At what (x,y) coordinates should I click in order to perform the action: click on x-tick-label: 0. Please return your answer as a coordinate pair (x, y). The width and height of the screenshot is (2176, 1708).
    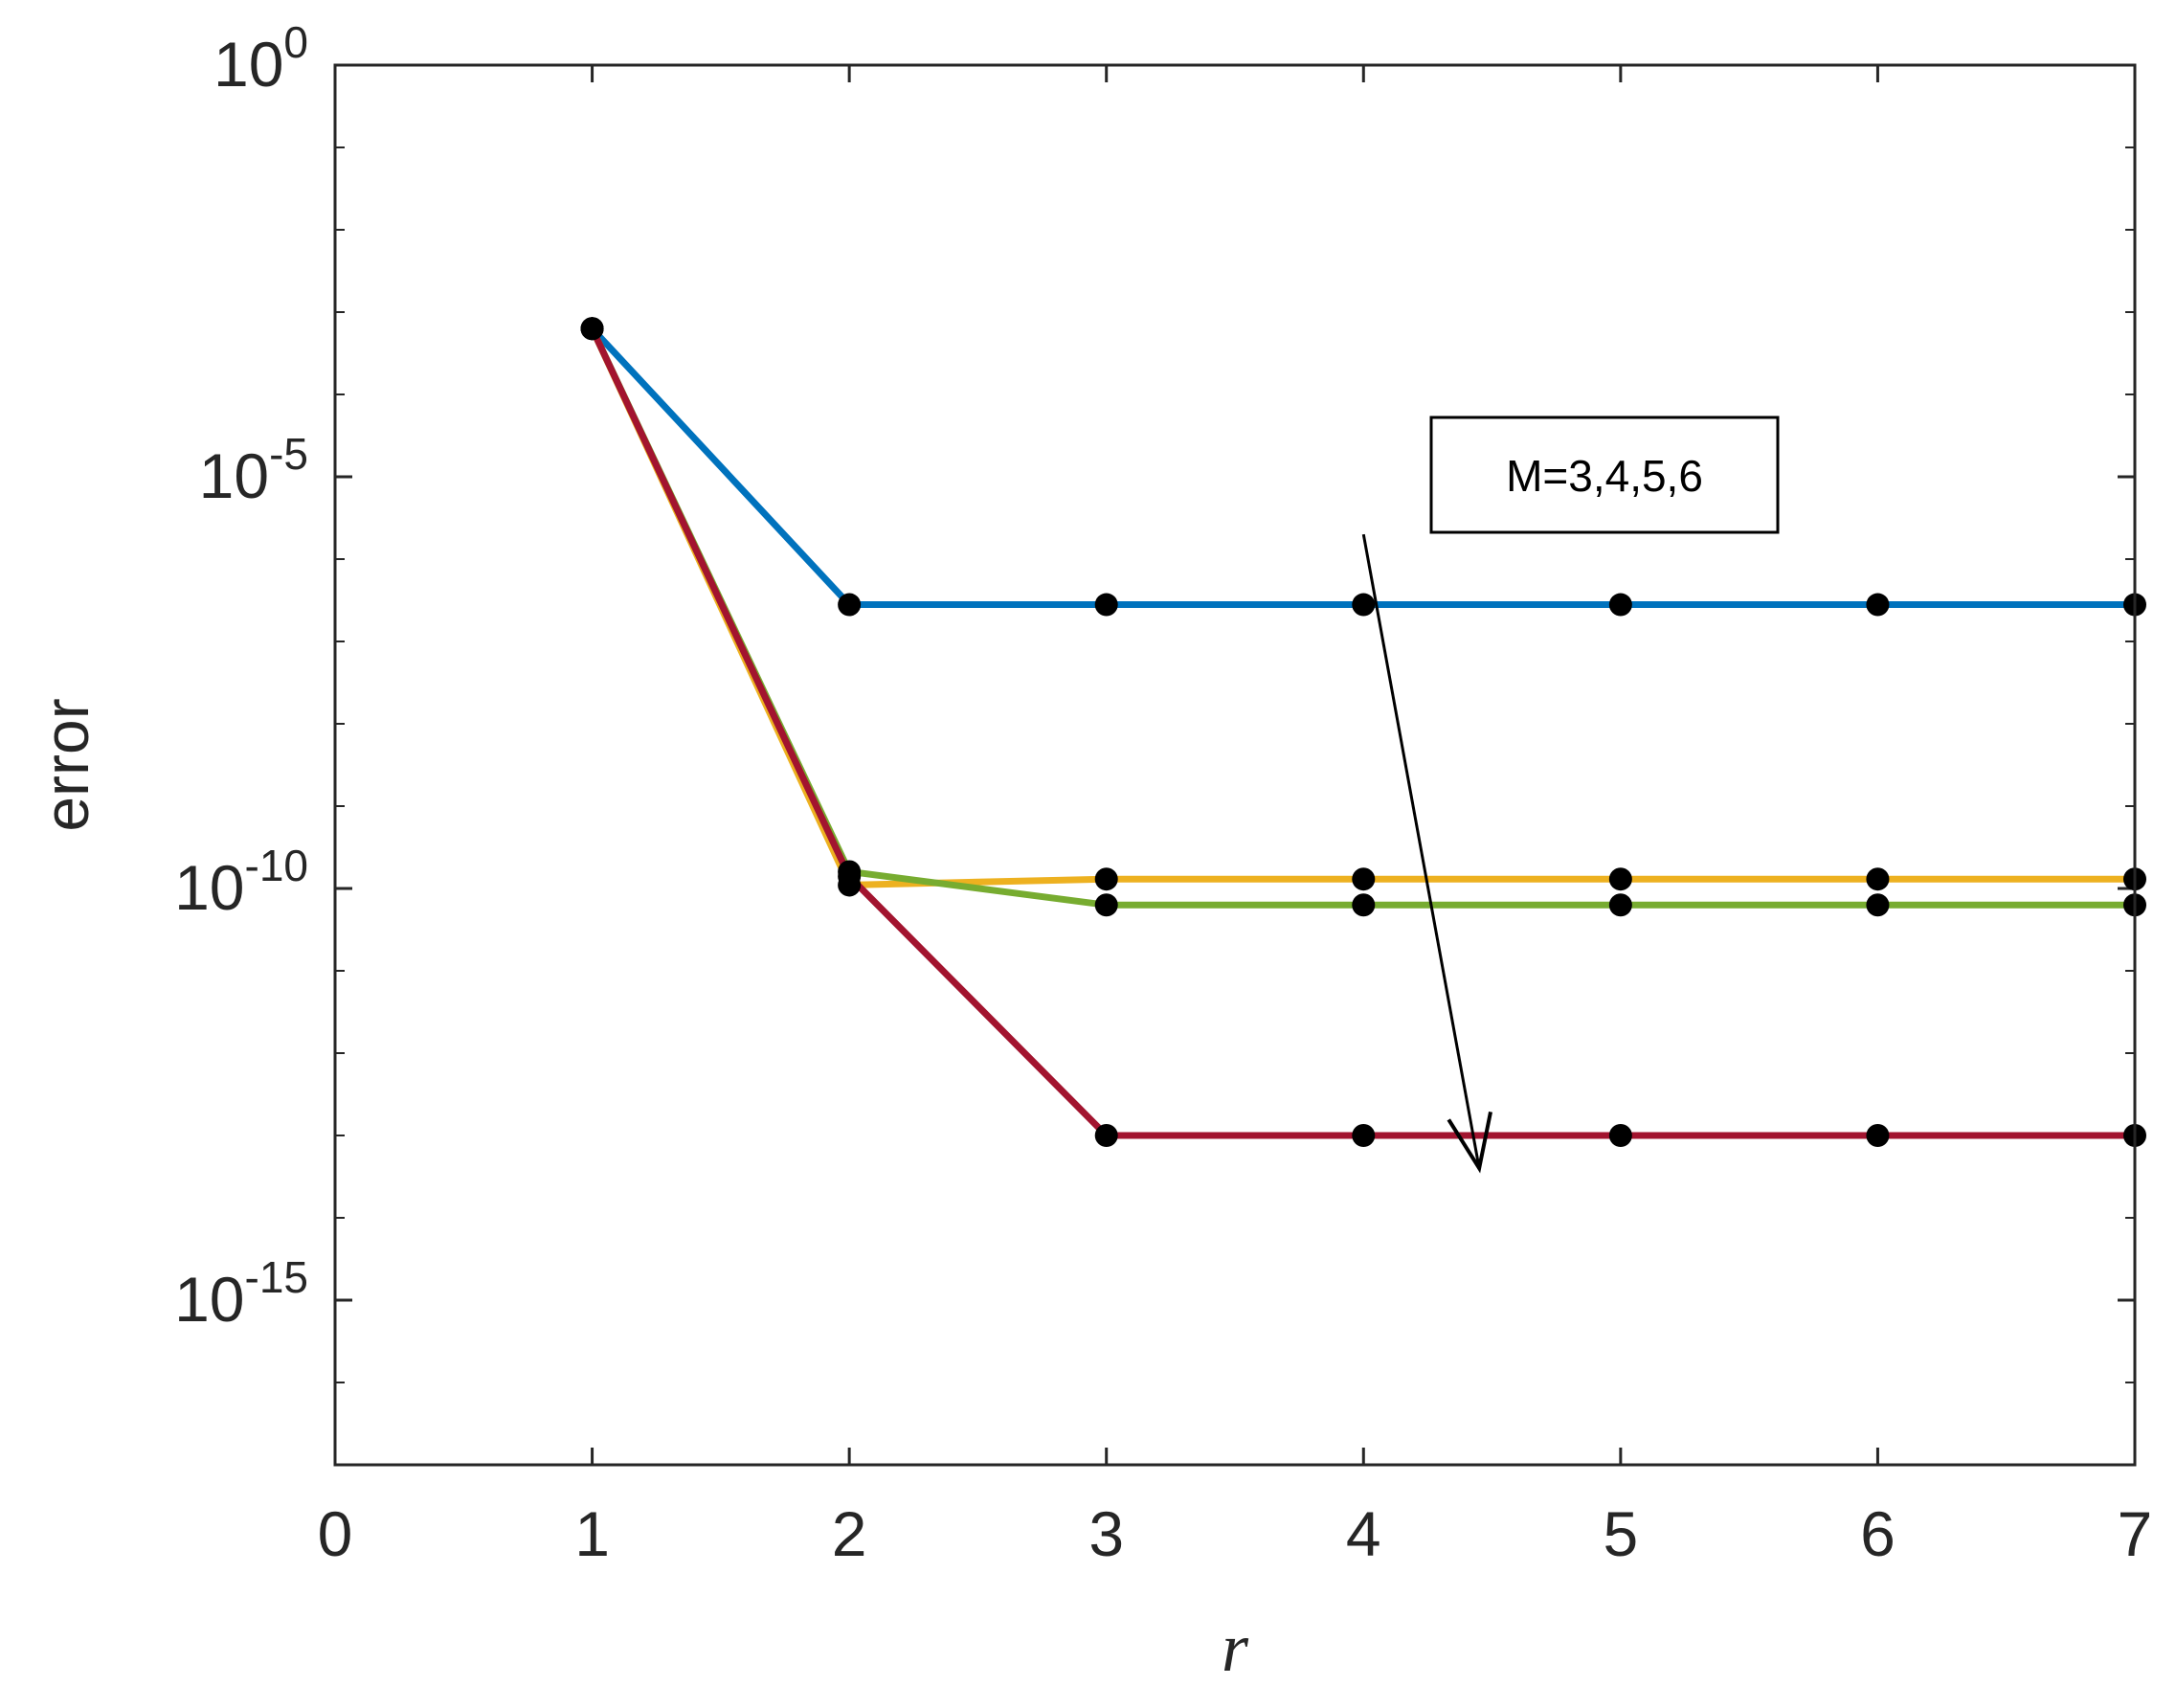
    Looking at the image, I should click on (336, 1533).